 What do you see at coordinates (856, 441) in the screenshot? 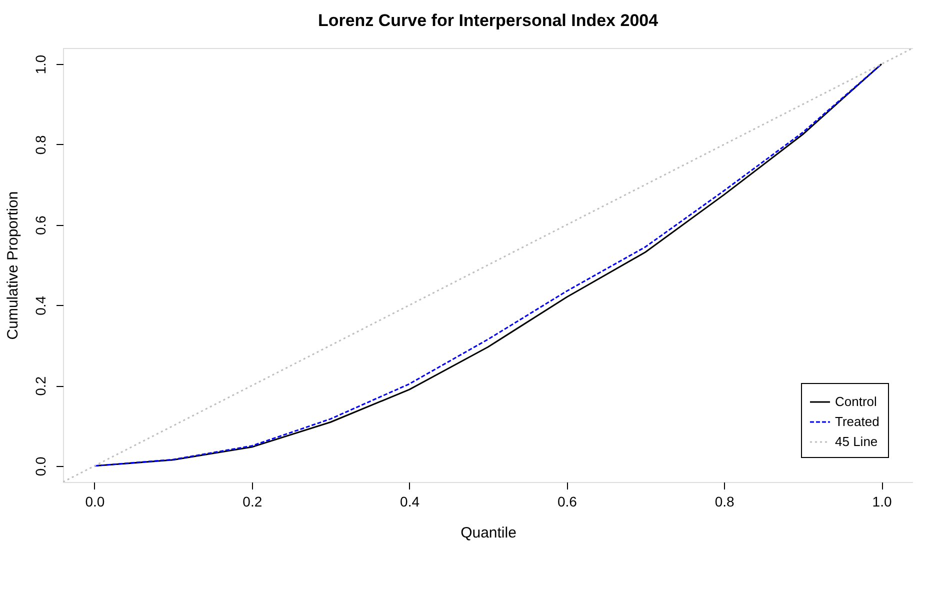
I see `legend-label: 45 Line` at bounding box center [856, 441].